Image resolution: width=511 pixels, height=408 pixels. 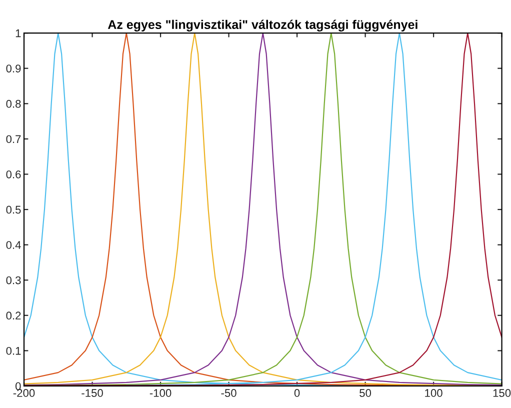 What do you see at coordinates (13, 210) in the screenshot?
I see `y-tick-label: 0.5` at bounding box center [13, 210].